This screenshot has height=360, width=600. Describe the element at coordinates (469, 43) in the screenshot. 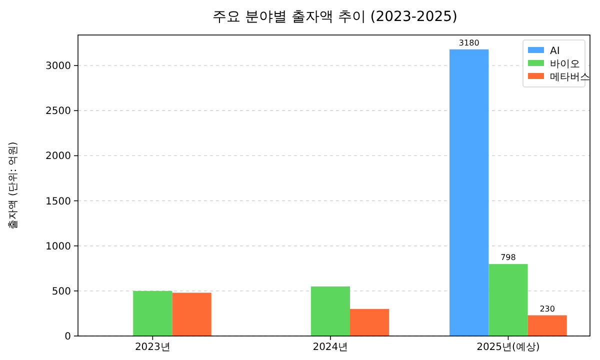

I see `data-label: 3180` at that location.